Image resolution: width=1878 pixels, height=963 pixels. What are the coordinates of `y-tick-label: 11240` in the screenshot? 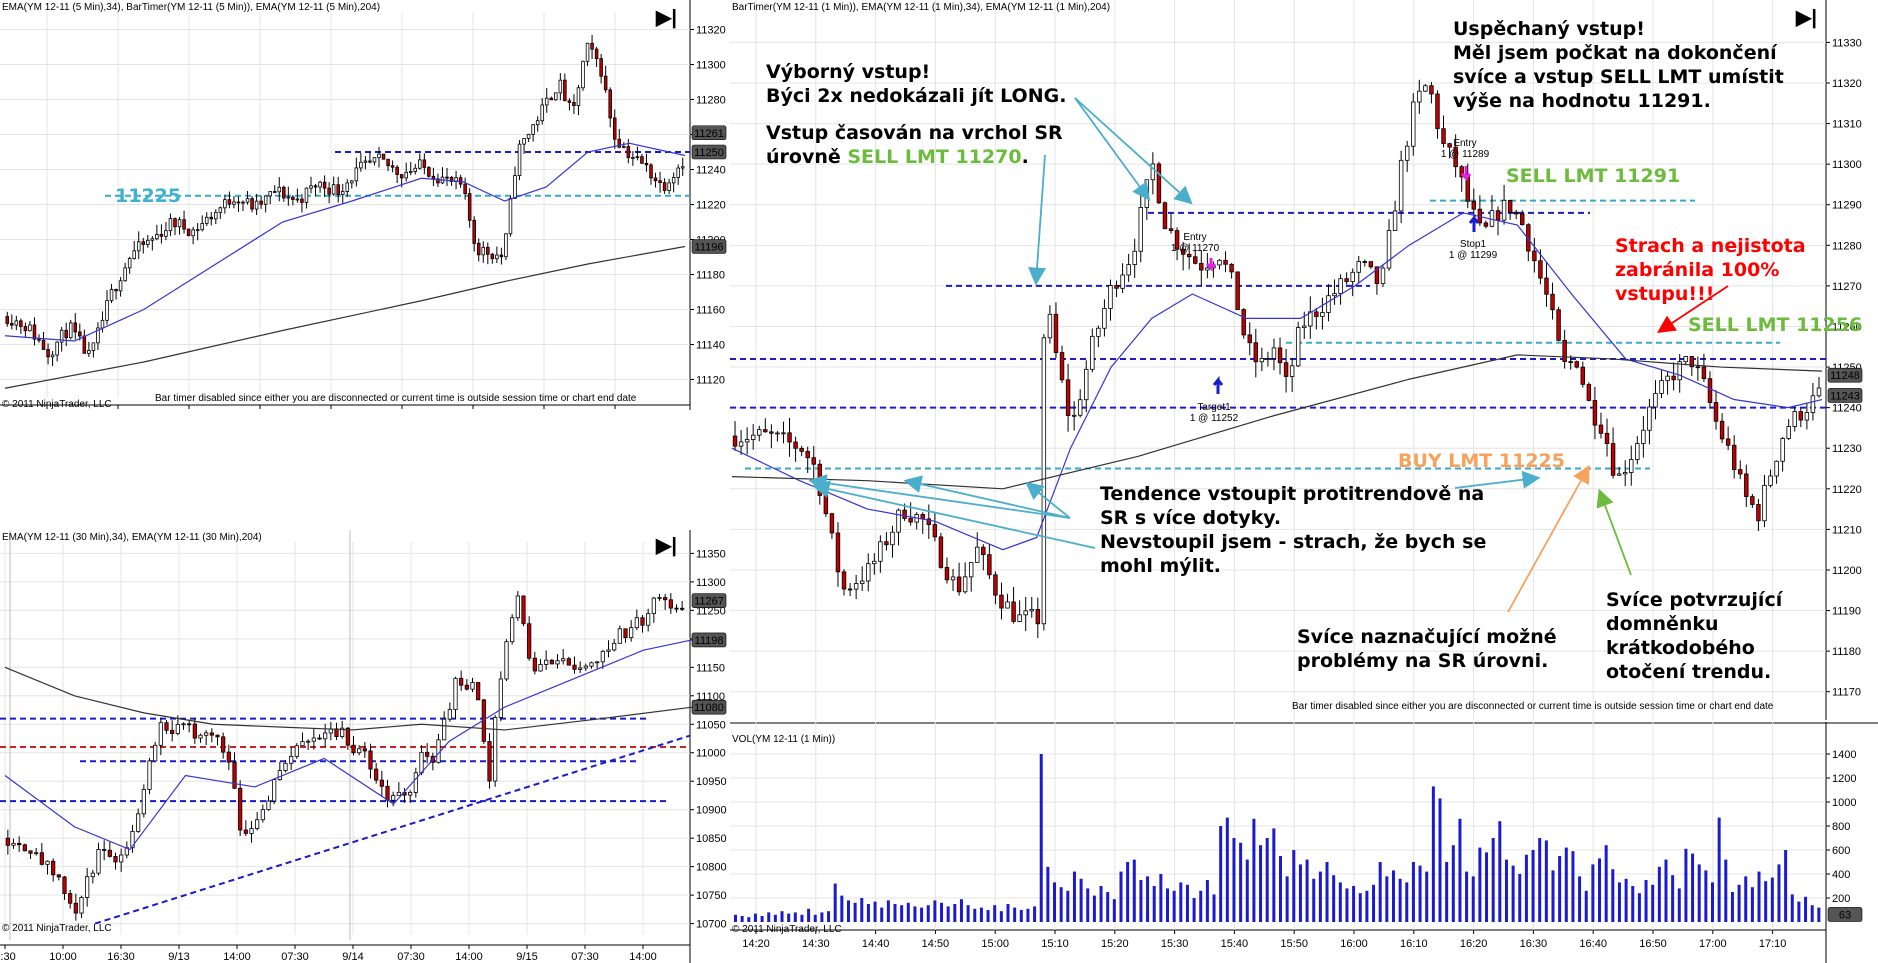 It's located at (1847, 409).